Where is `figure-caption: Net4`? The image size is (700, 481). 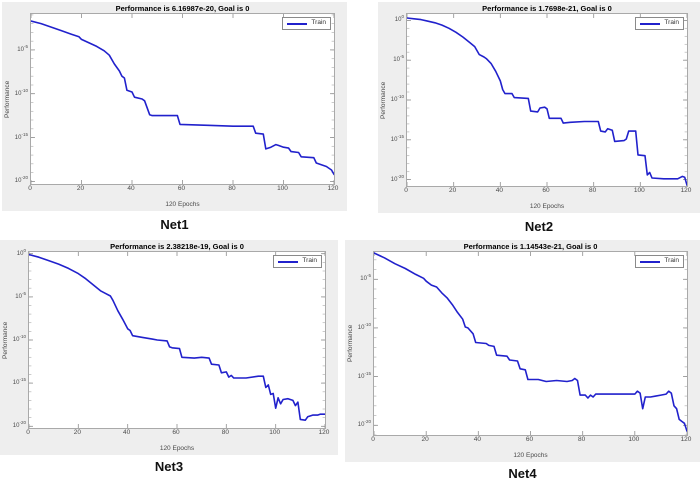 figure-caption: Net4 is located at coordinates (522, 473).